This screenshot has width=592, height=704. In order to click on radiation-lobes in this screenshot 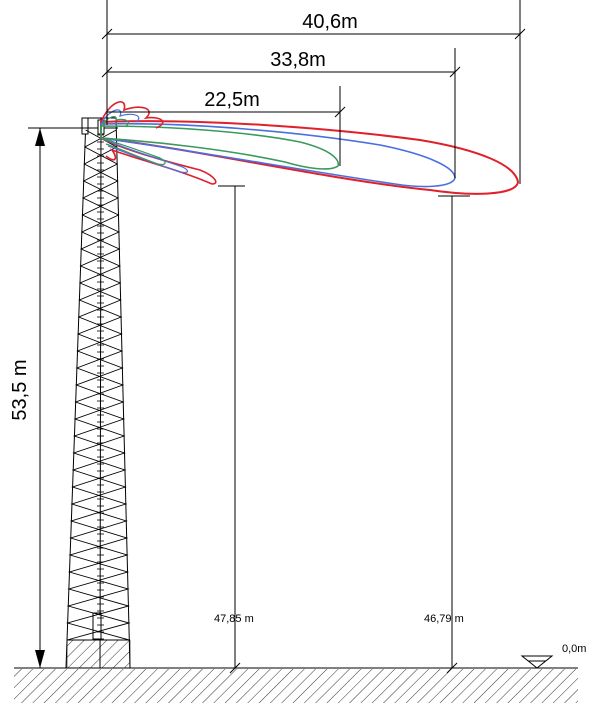, I will do `click(310, 148)`.